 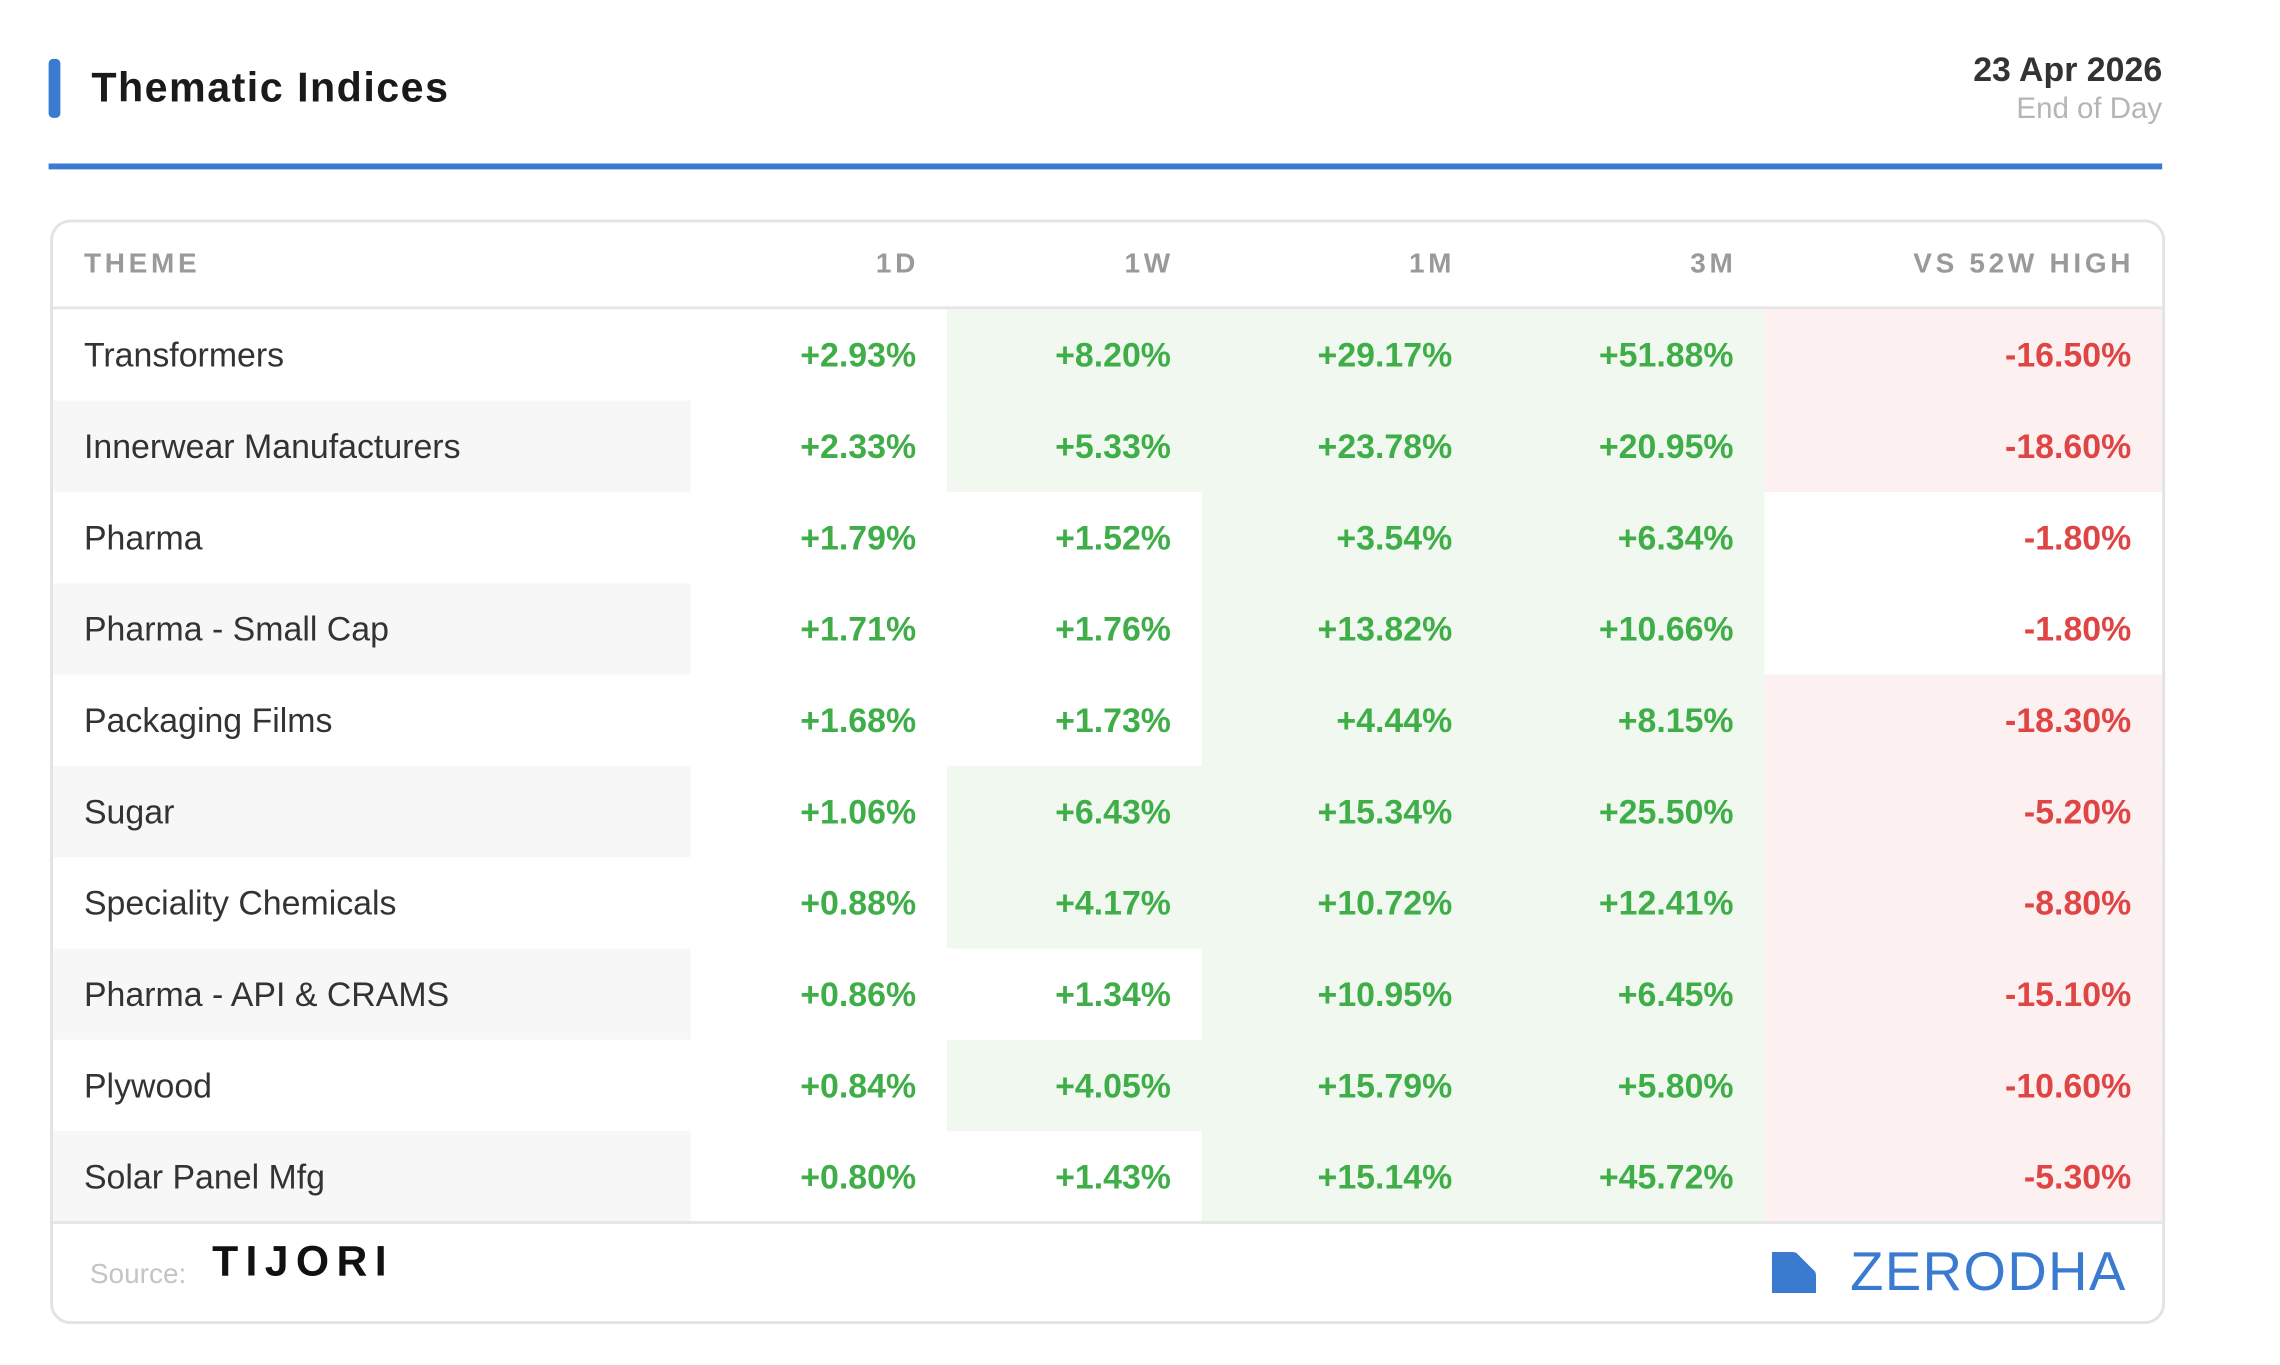 What do you see at coordinates (1074, 1085) in the screenshot?
I see `value-cell: +4.05%` at bounding box center [1074, 1085].